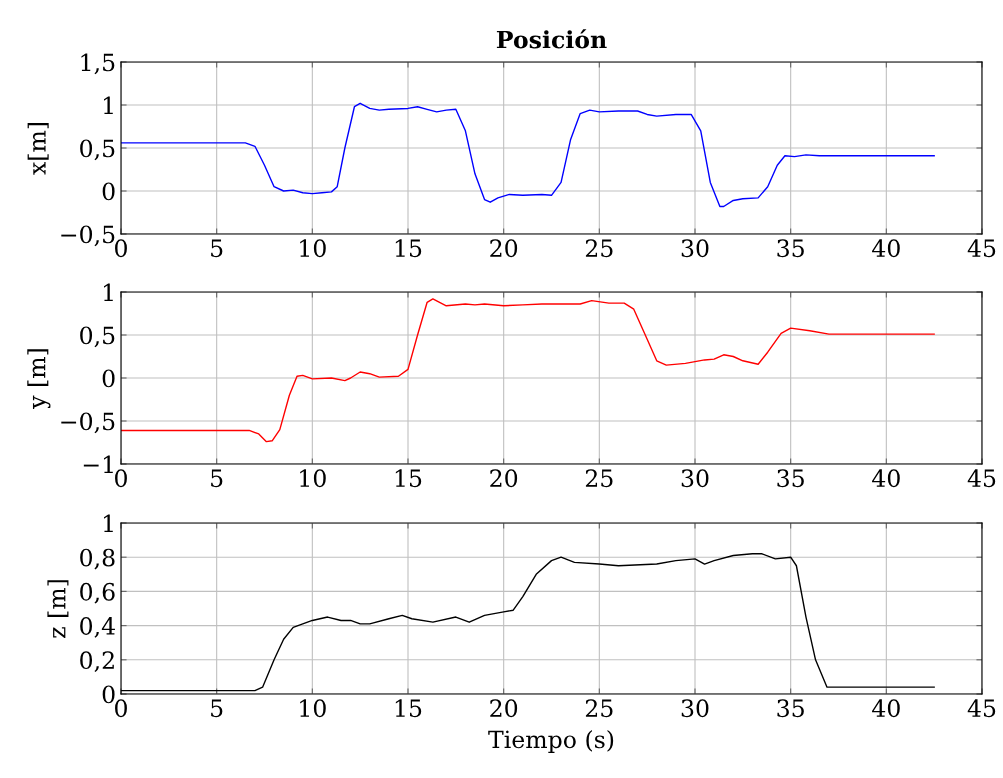 The width and height of the screenshot is (1003, 778). Describe the element at coordinates (39, 379) in the screenshot. I see `y-axis-title: y [m]` at that location.